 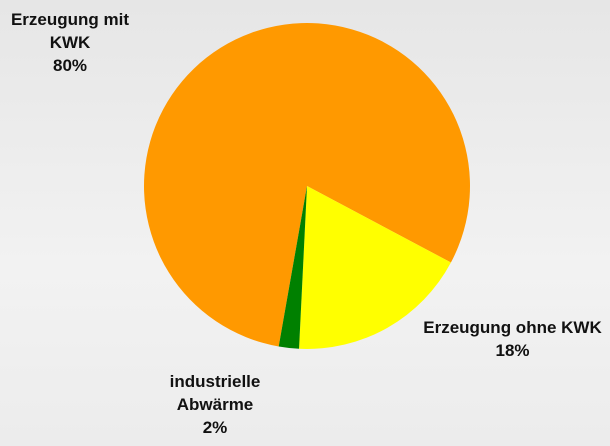 What do you see at coordinates (215, 393) in the screenshot?
I see `category-label: industrielle Abwärme` at bounding box center [215, 393].